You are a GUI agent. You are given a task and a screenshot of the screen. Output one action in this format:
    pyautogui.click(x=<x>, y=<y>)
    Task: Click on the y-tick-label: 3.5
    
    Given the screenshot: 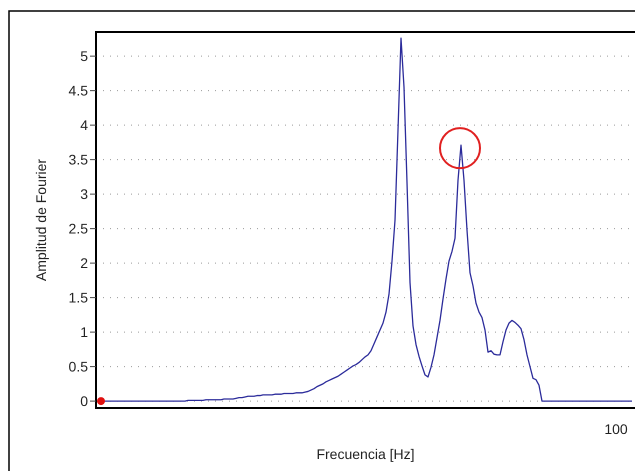 What is the action you would take?
    pyautogui.click(x=78, y=160)
    